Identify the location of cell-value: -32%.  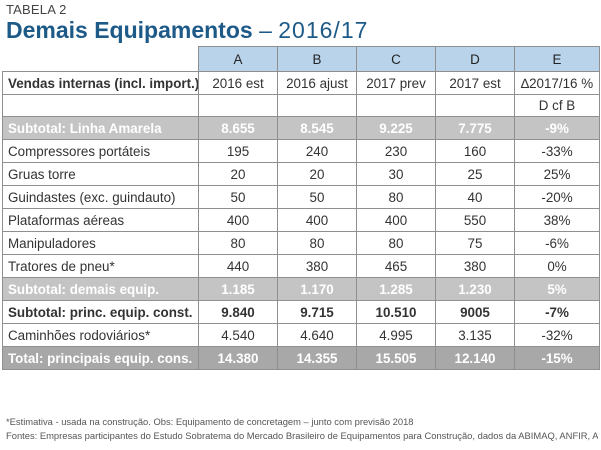
(557, 335).